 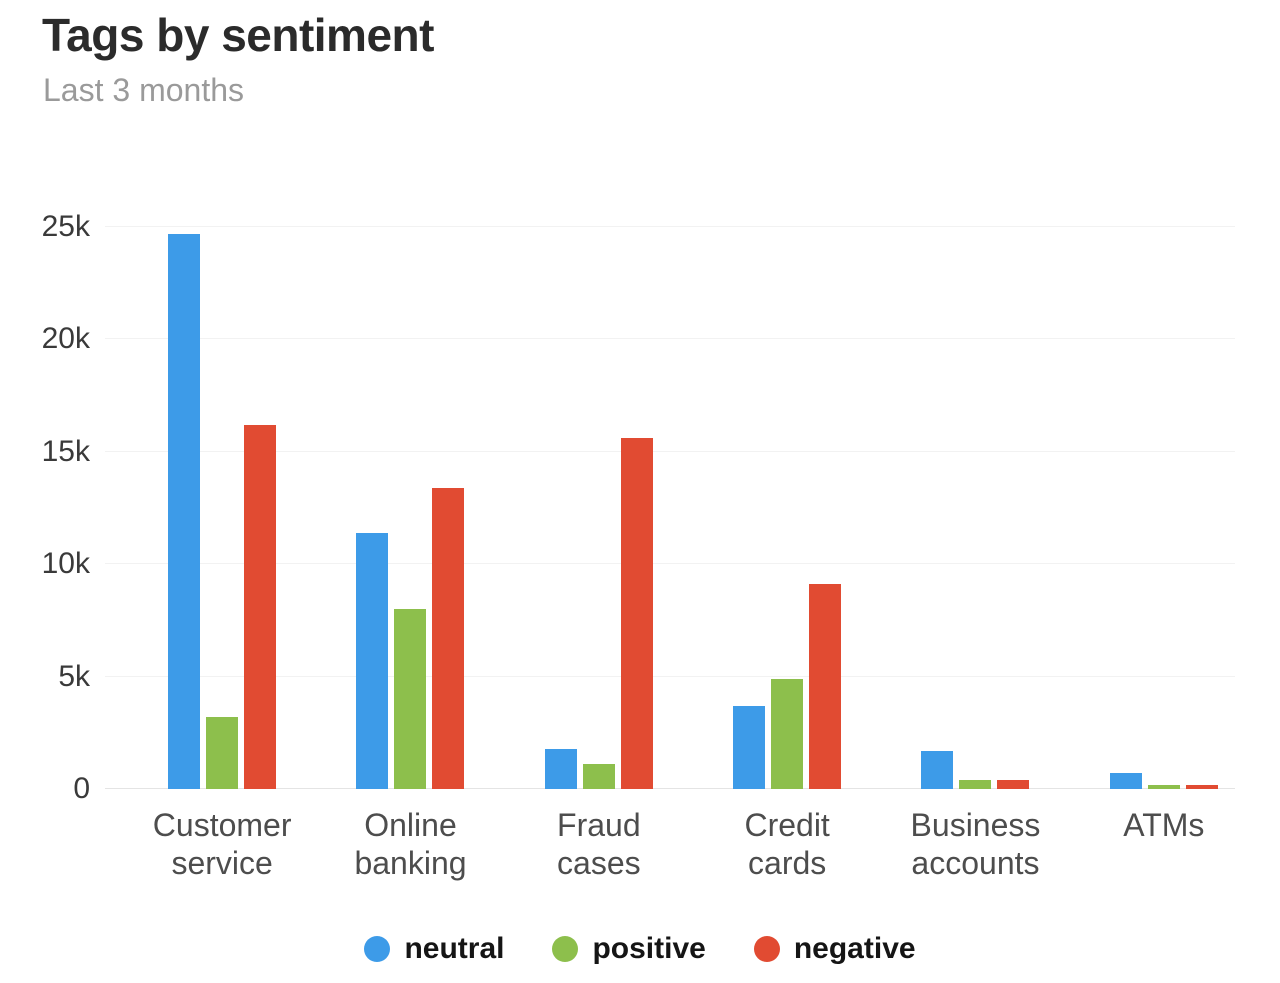 What do you see at coordinates (825, 686) in the screenshot?
I see `bar-negative-credit-cards` at bounding box center [825, 686].